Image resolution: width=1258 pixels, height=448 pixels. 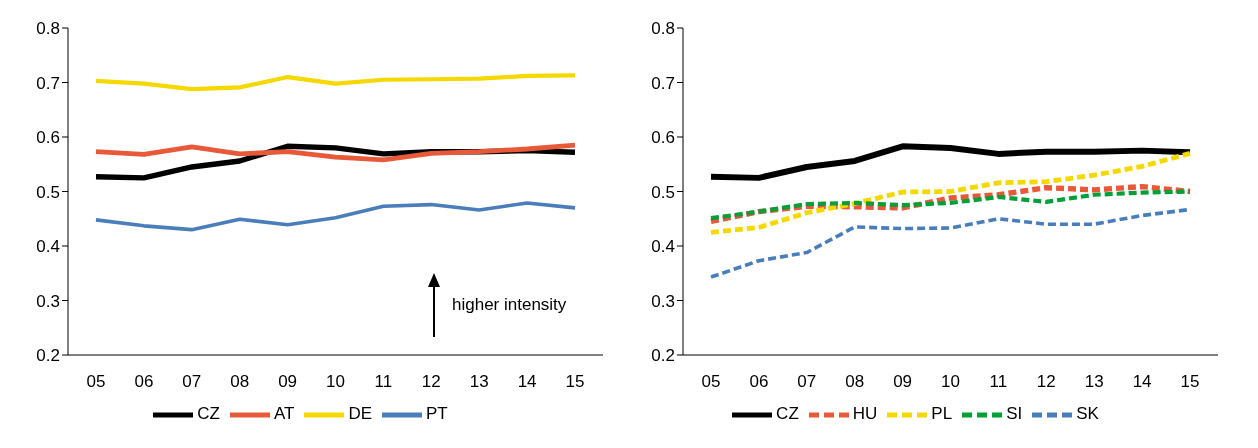 What do you see at coordinates (284, 414) in the screenshot?
I see `legend-label: AT` at bounding box center [284, 414].